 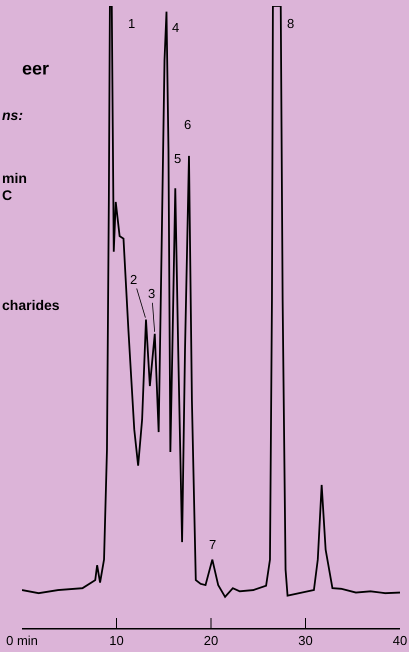 I want to click on x-tick-label: 10, so click(x=116, y=640).